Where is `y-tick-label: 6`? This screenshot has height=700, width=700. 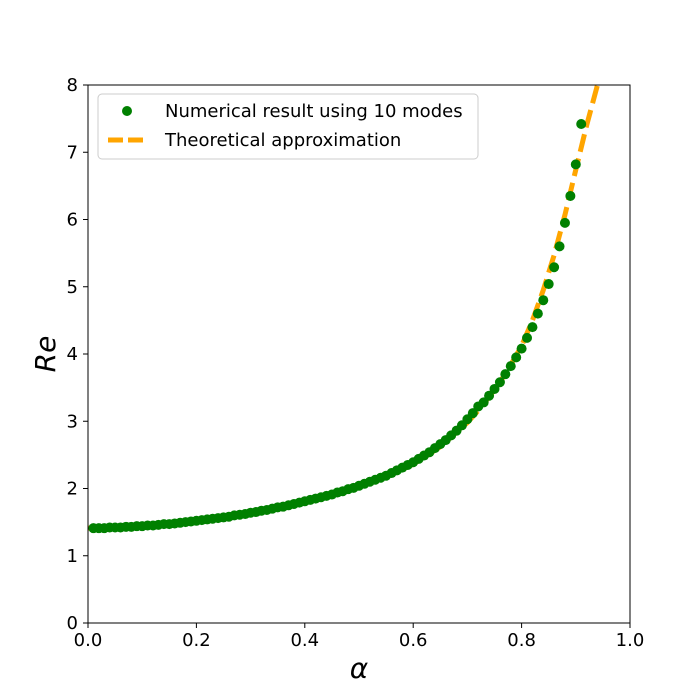 y-tick-label: 6 is located at coordinates (72, 220).